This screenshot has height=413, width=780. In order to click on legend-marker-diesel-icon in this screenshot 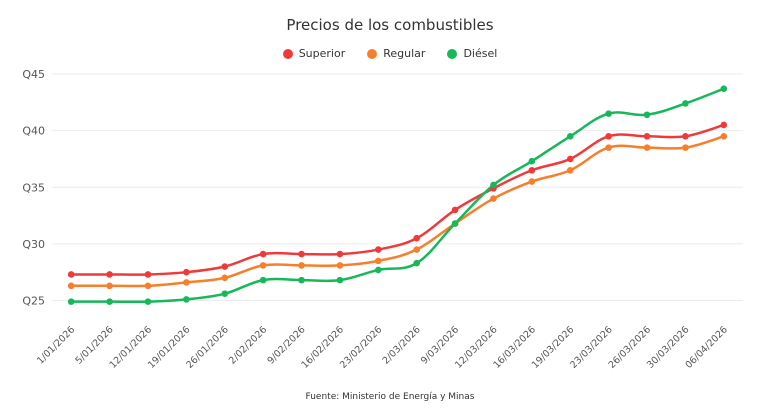, I will do `click(452, 53)`.